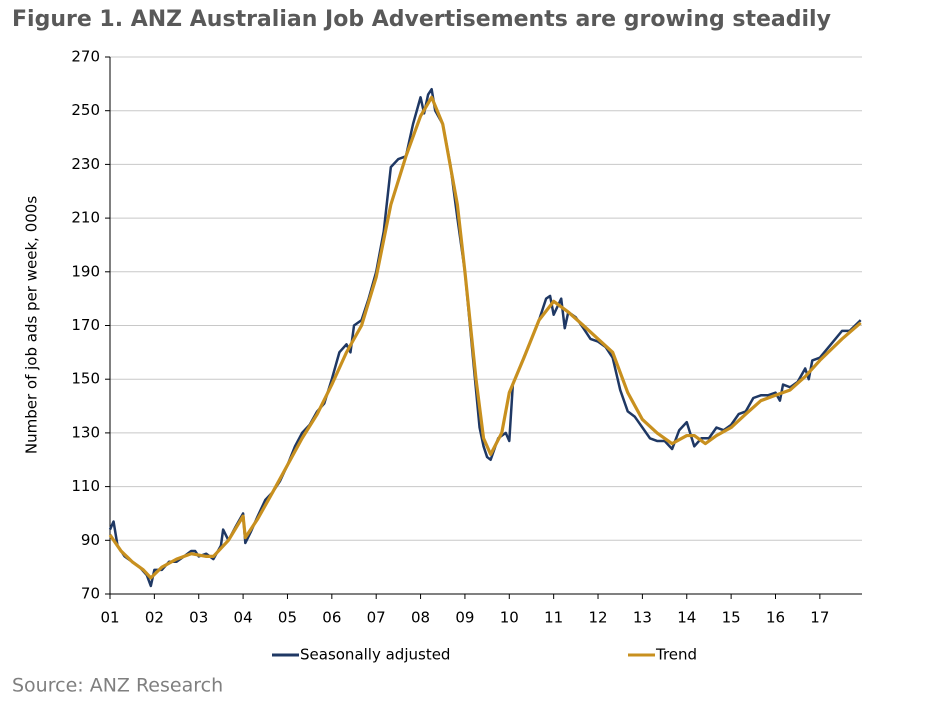  What do you see at coordinates (85, 271) in the screenshot?
I see `y-tick-label: 190` at bounding box center [85, 271].